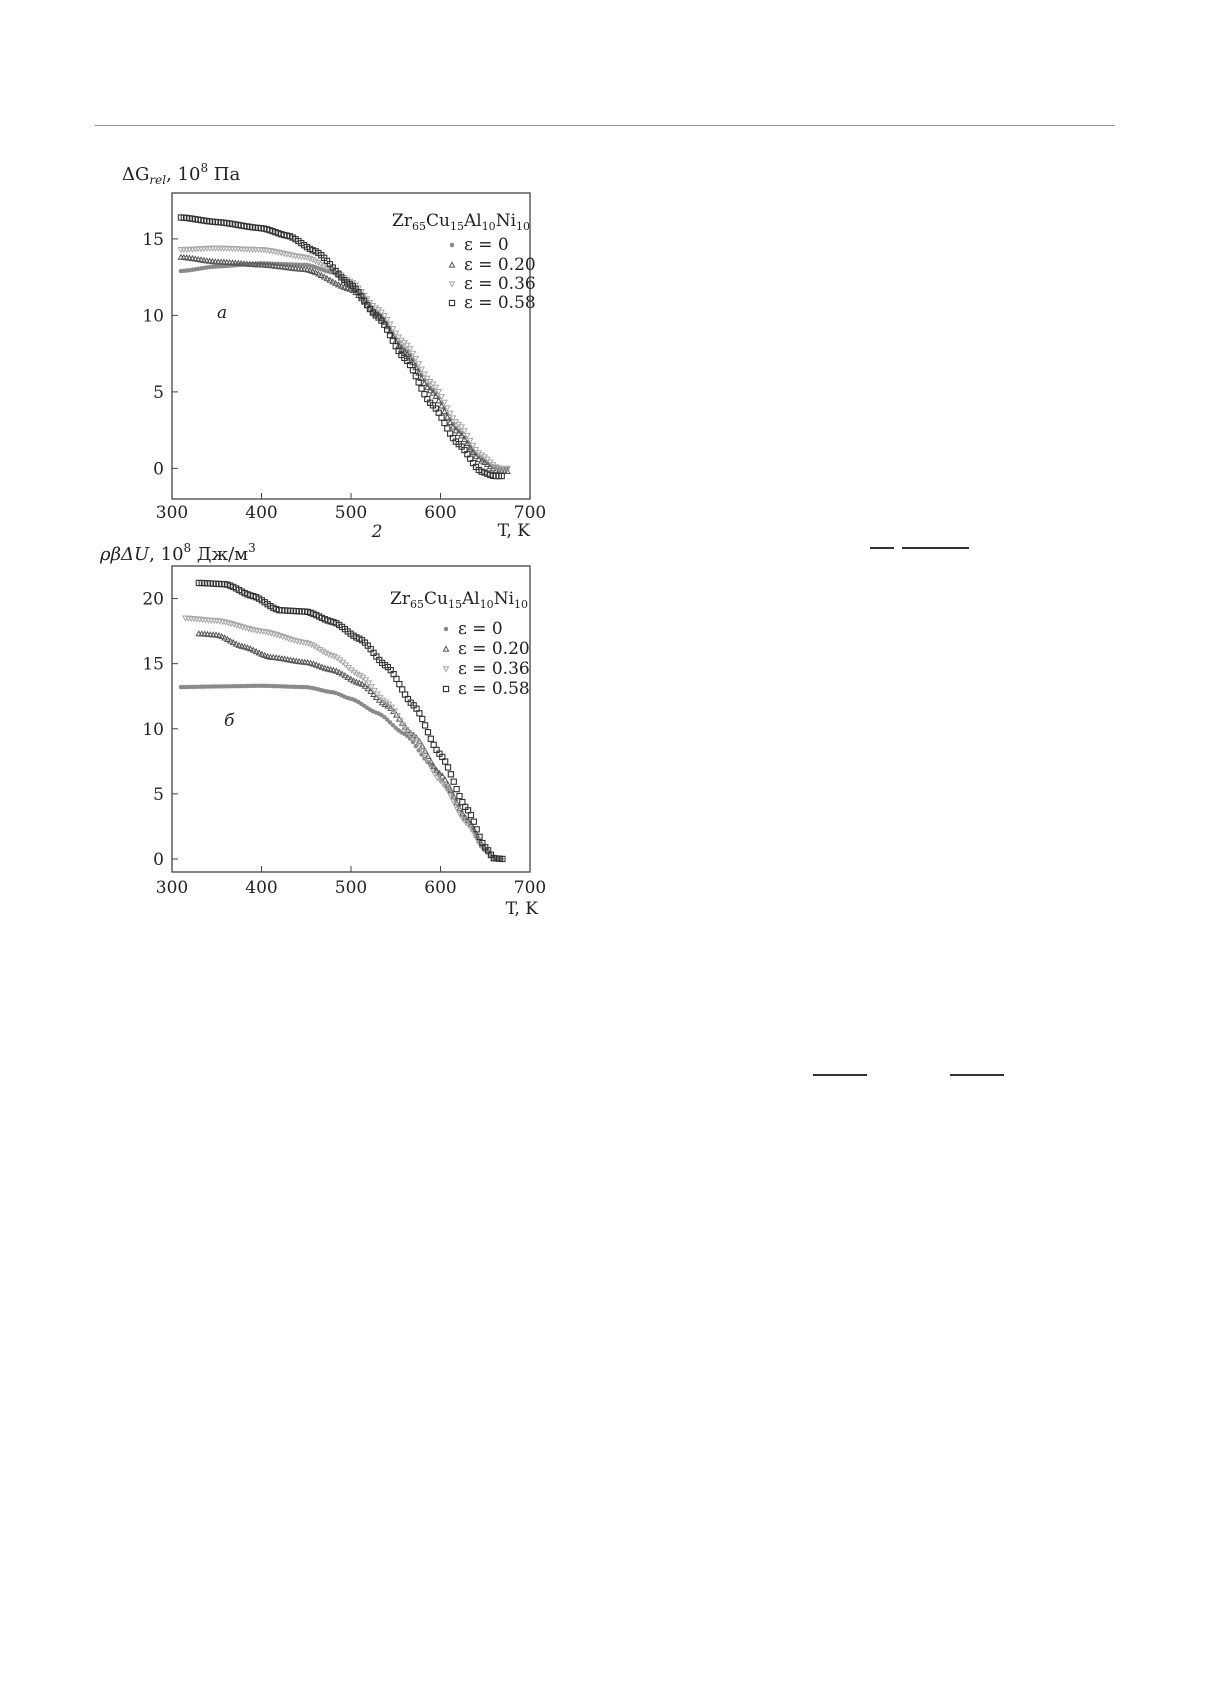  I want to click on legend-entry: ε = 0.58, so click(500, 303).